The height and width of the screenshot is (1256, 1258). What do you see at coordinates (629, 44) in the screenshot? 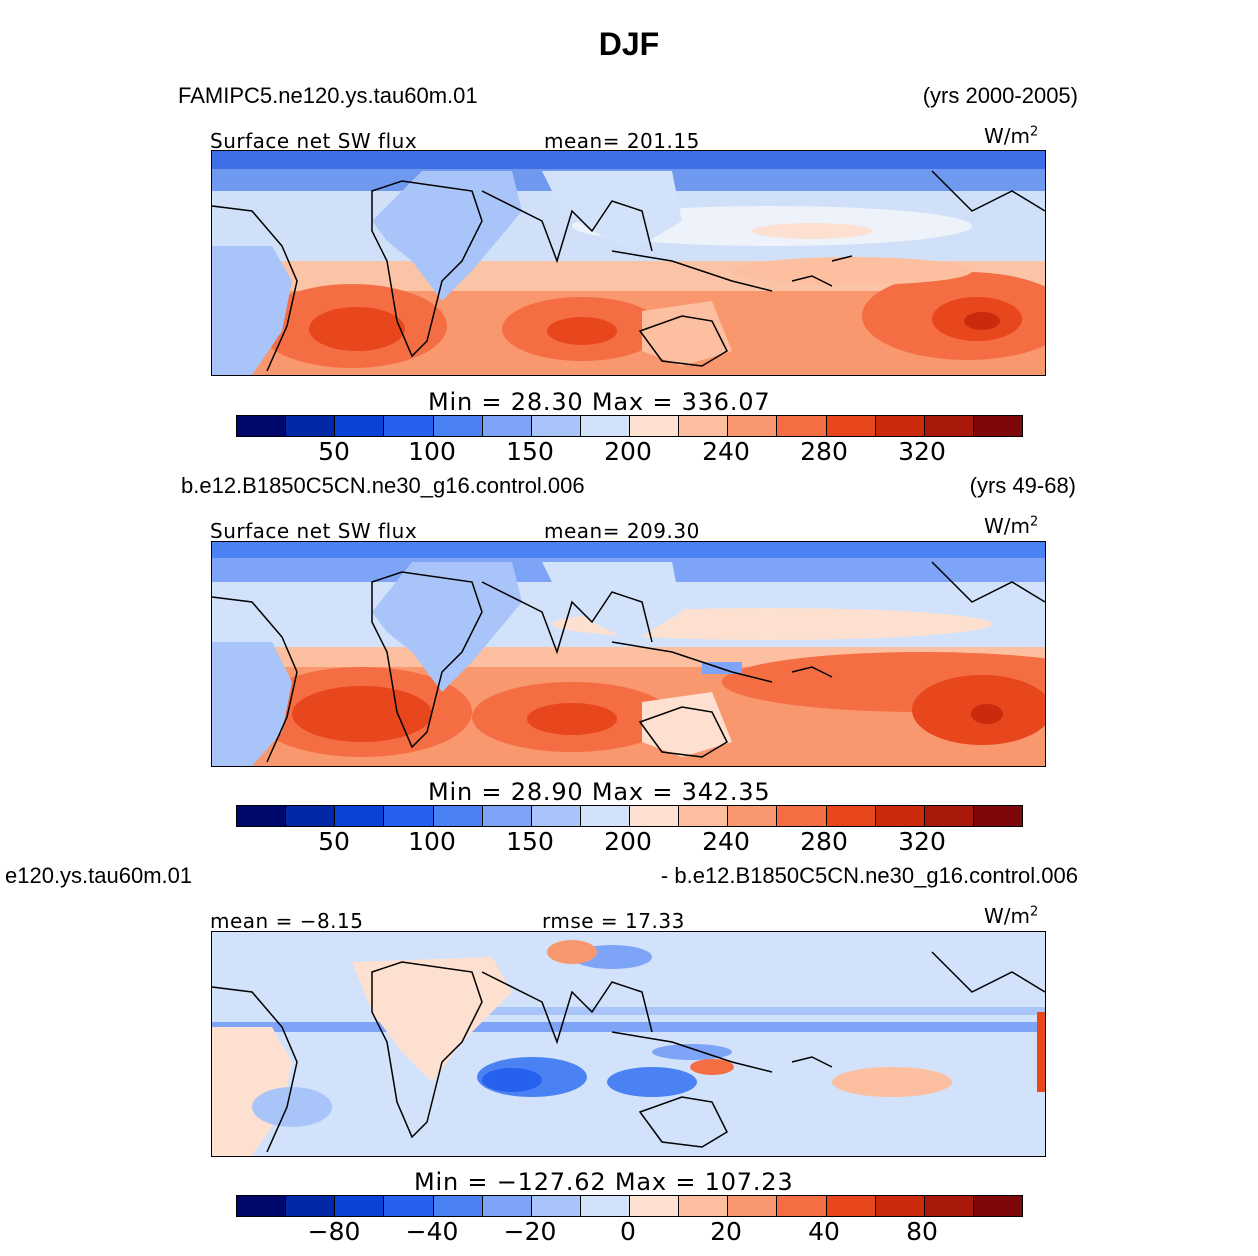
I see `figure-title: DJF` at bounding box center [629, 44].